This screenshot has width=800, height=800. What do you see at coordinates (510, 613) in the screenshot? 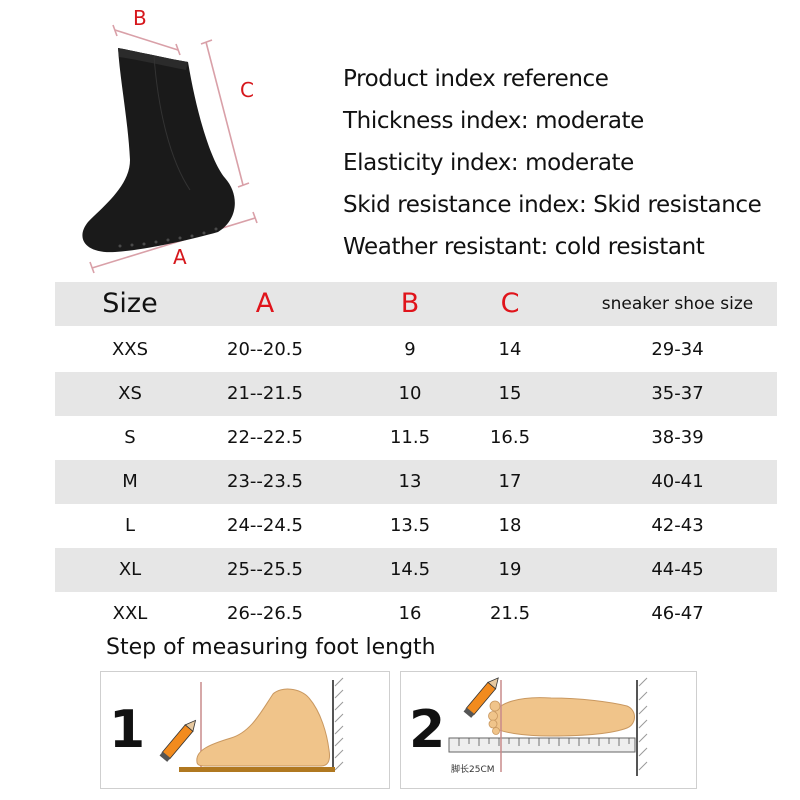
I see `c-cell: 21.5` at bounding box center [510, 613].